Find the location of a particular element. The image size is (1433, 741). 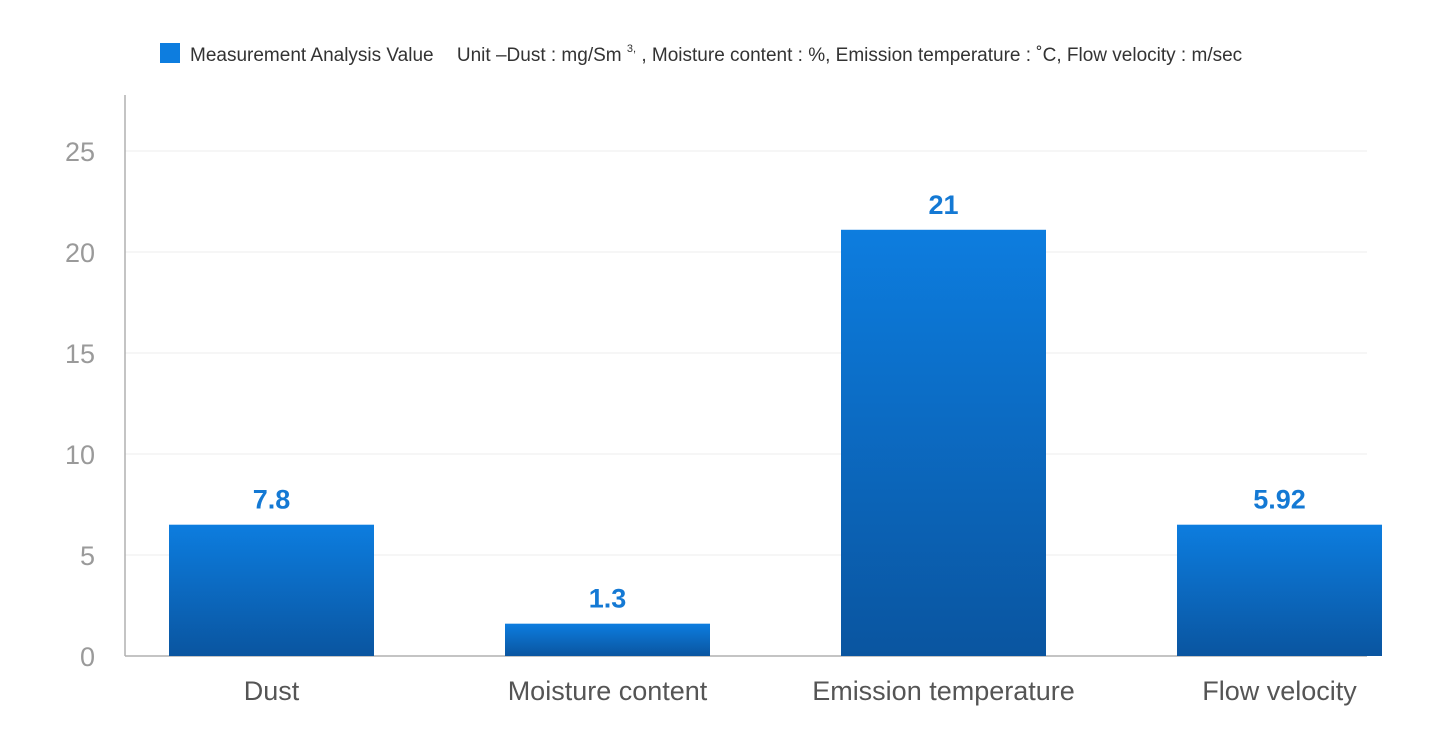

data-label: 5.92 is located at coordinates (1279, 500).